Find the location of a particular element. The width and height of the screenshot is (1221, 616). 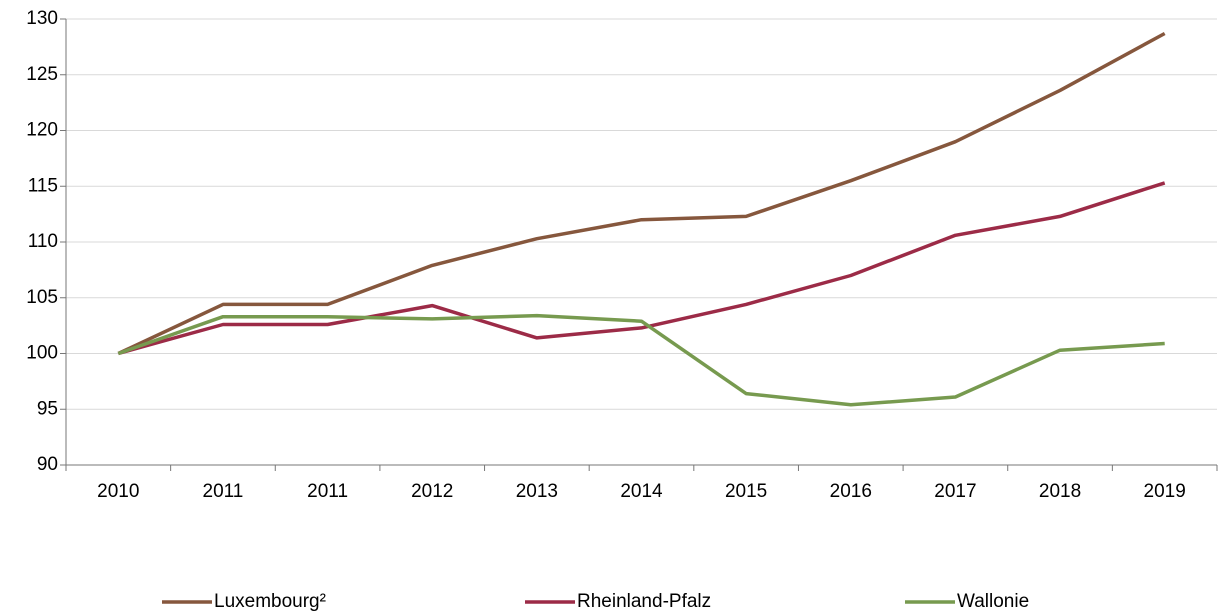

x-tick-label: 2010 is located at coordinates (118, 491).